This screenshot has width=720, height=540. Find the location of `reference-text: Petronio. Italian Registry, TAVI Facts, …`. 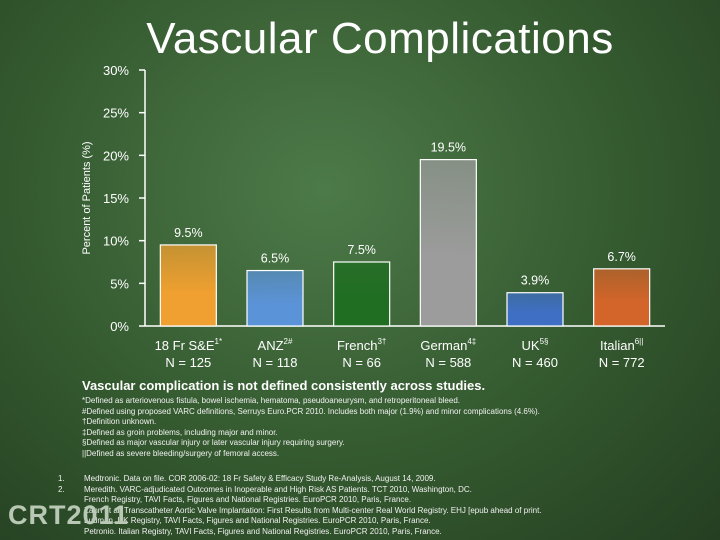

reference-text: Petronio. Italian Registry, TAVI Facts, … is located at coordinates (263, 531).